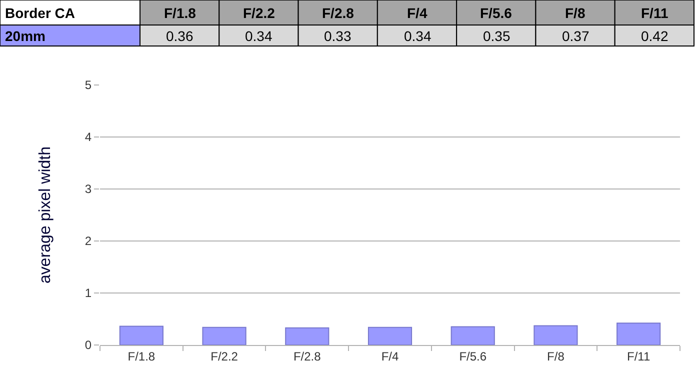 Image resolution: width=697 pixels, height=385 pixels. Describe the element at coordinates (88, 85) in the screenshot. I see `y-tick-label: 5` at that location.